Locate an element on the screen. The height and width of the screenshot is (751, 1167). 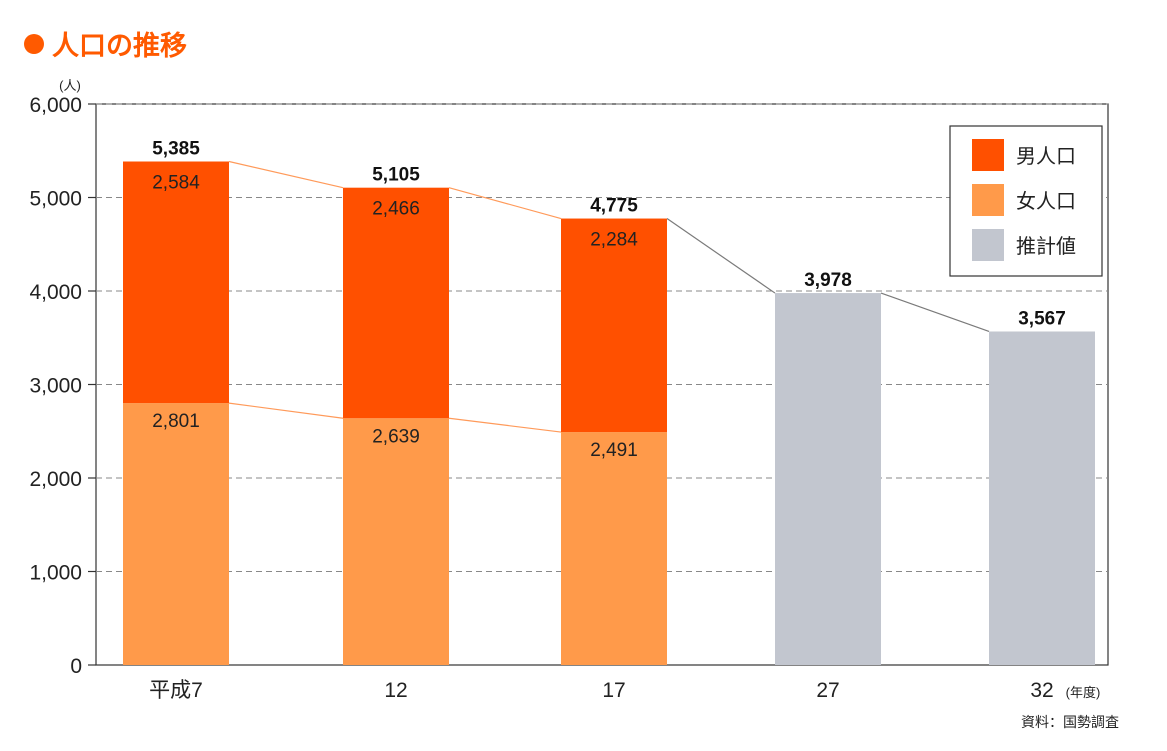
x-tick-label: 12 is located at coordinates (395, 690).